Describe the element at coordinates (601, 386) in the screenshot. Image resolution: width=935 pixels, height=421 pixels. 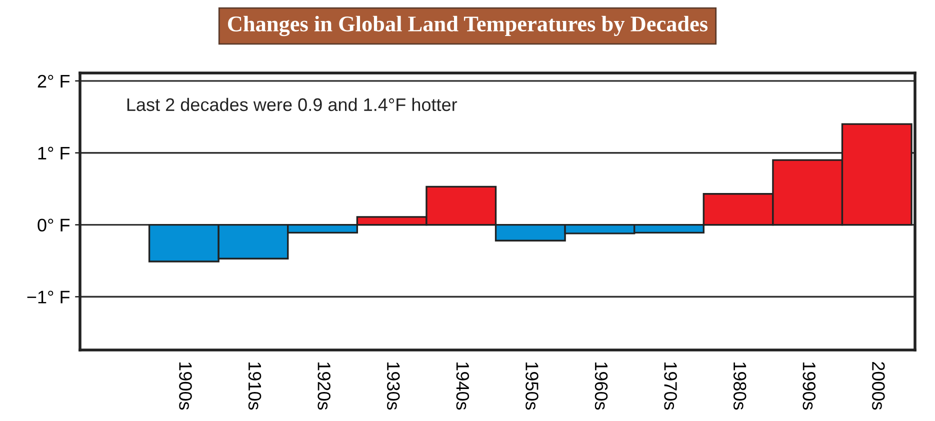
I see `x-tick-label: 1960s` at that location.